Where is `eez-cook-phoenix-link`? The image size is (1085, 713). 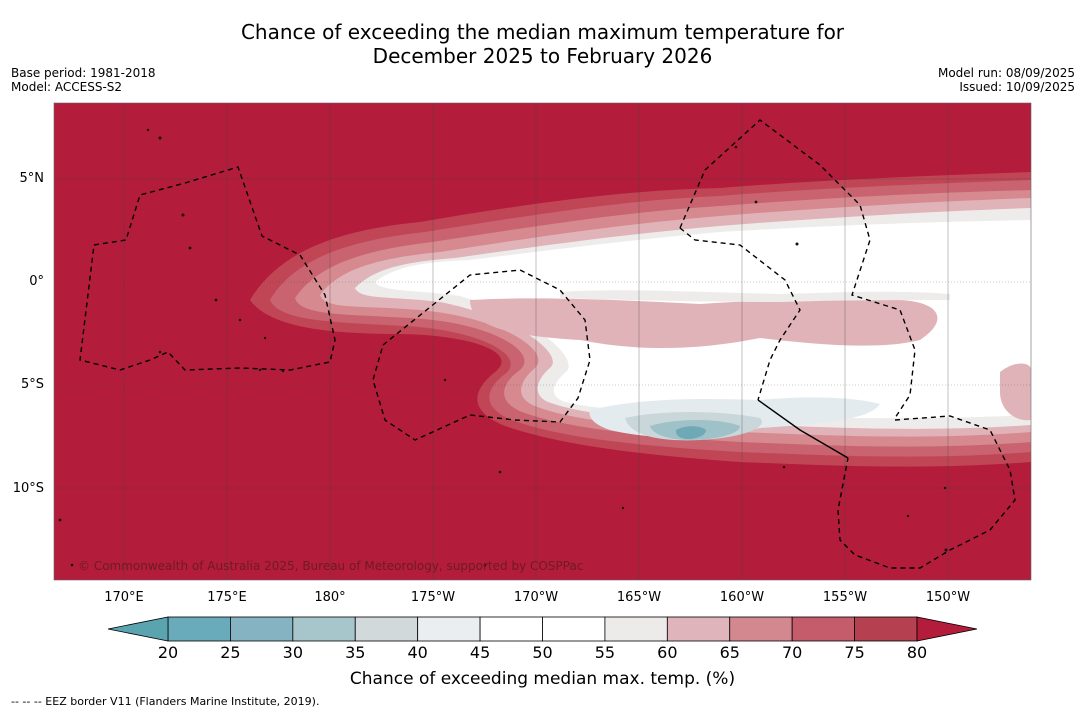
eez-cook-phoenix-link is located at coordinates (740, 314).